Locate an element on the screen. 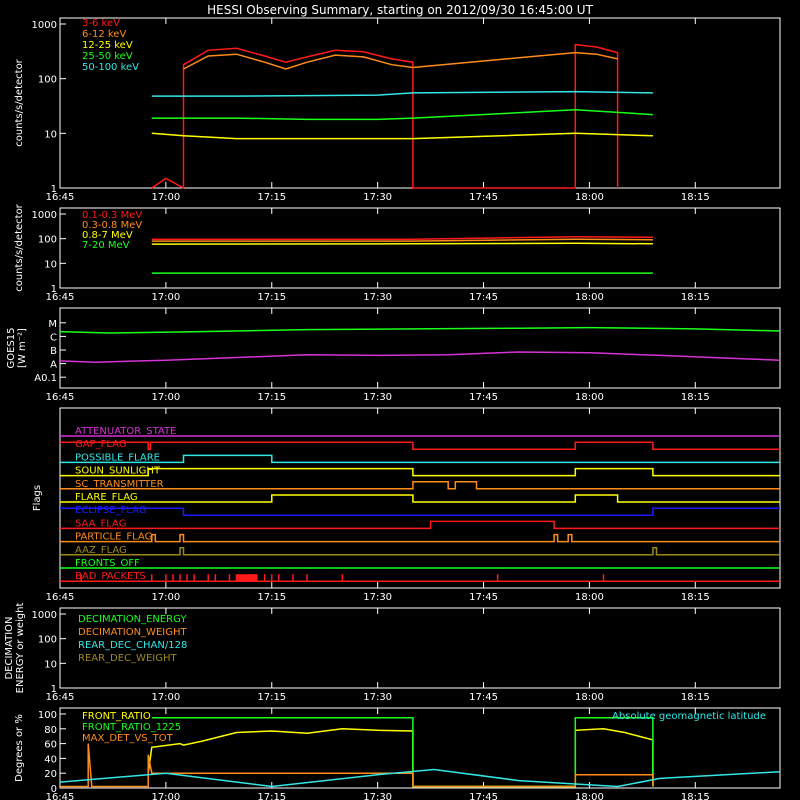  legend-entry: FRONT_RATIO_1225 is located at coordinates (131, 727).